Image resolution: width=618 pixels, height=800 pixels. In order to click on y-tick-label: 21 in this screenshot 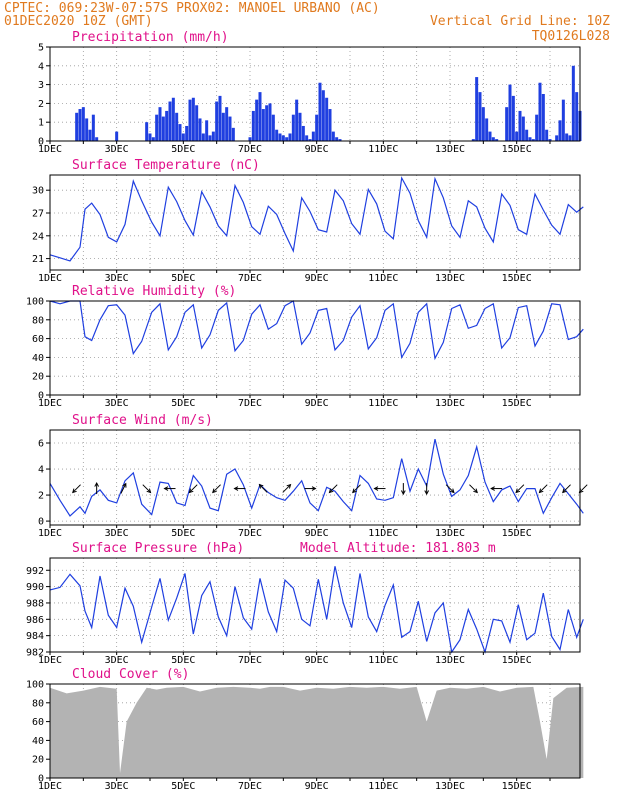, I will do `click(38, 259)`.